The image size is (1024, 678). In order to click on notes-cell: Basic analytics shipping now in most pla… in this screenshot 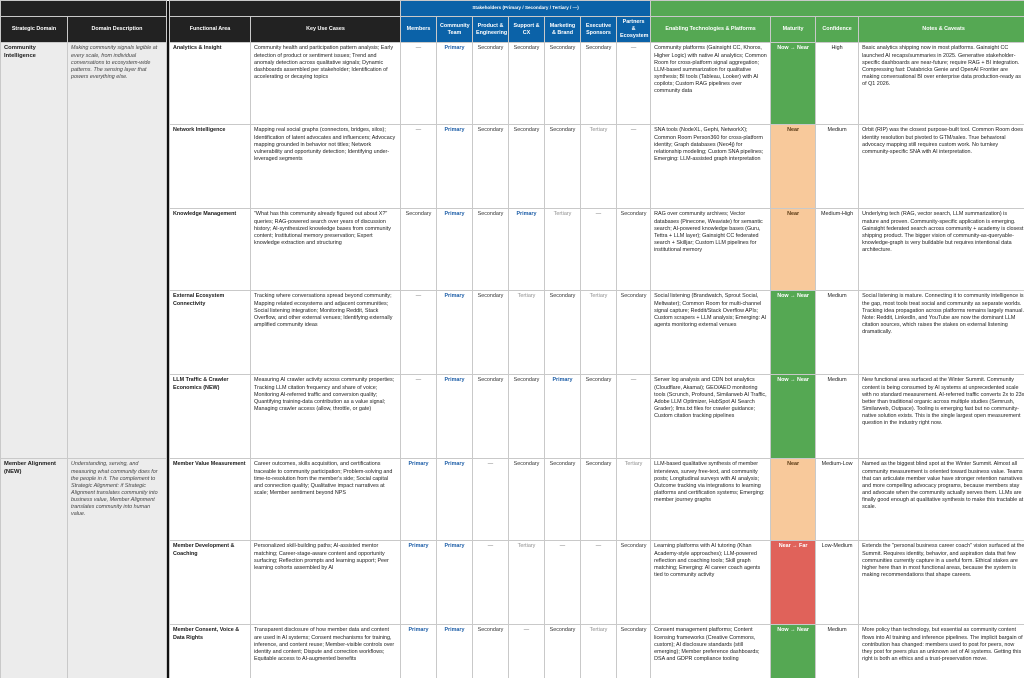, I will do `click(941, 84)`.